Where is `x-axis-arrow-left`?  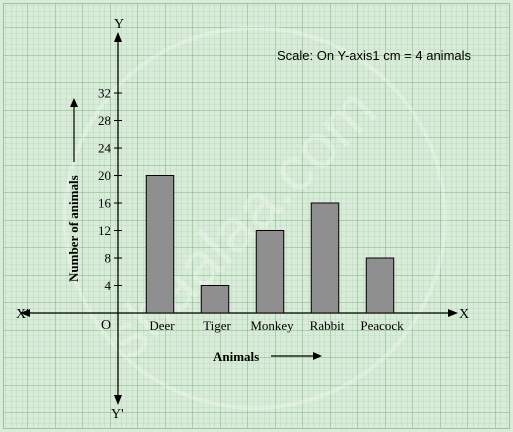
x-axis-arrow-left is located at coordinates (25, 313).